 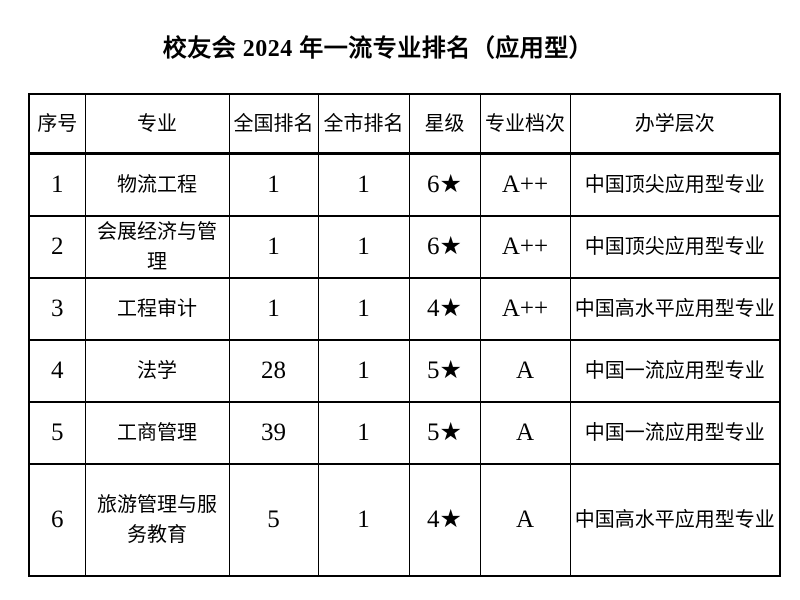 I want to click on table-row: 5 工商管理 39 1 5★ A 中国一流应用型专业, so click(x=404, y=432).